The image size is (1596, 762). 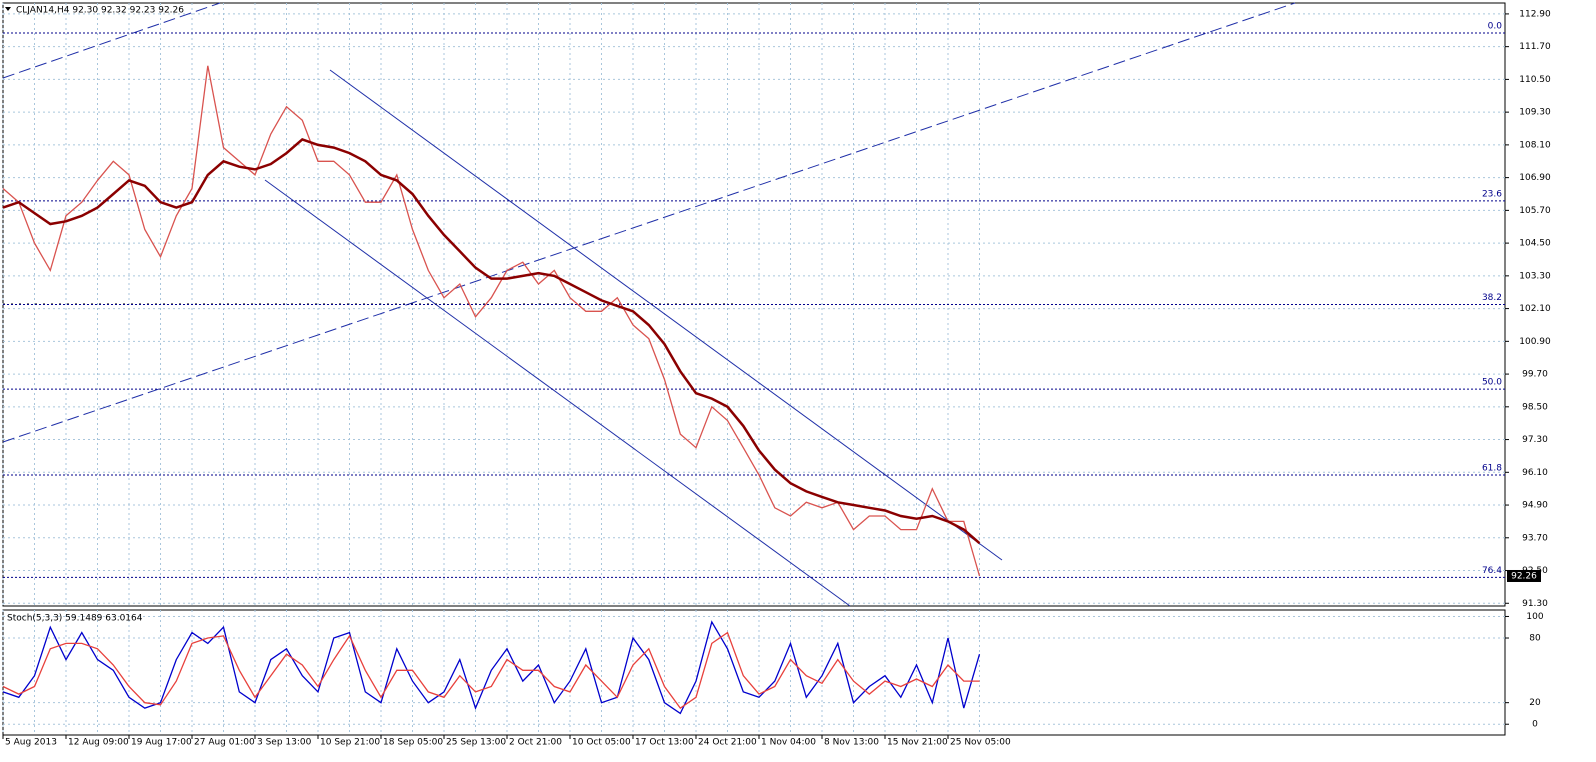 What do you see at coordinates (1535, 178) in the screenshot?
I see `y-tick-label: 106.90` at bounding box center [1535, 178].